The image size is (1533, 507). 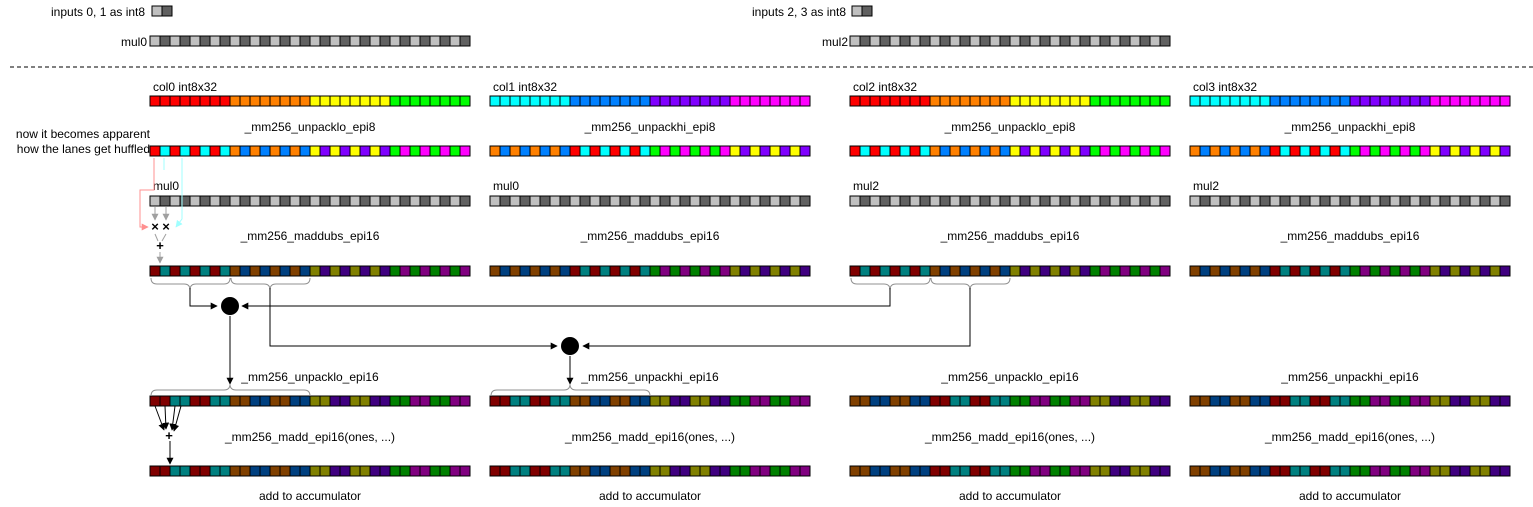 I want to click on accumulate-label: add to accumulator, so click(x=650, y=496).